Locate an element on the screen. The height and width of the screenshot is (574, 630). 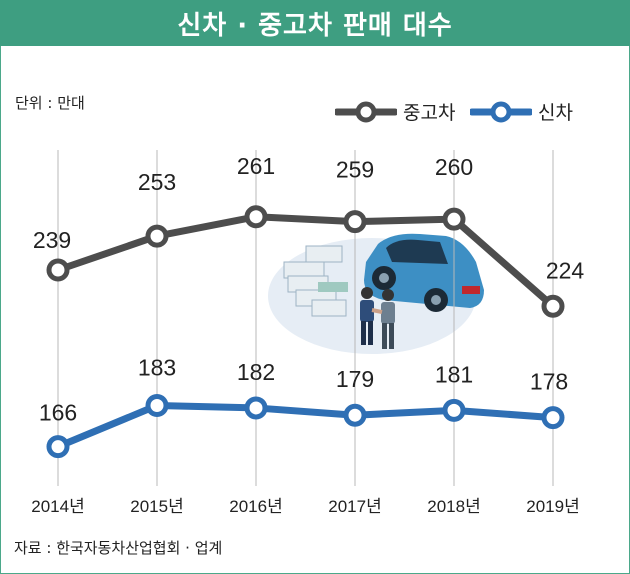
title-bar: 신차 · 중고차 판매 대수 is located at coordinates (315, 23).